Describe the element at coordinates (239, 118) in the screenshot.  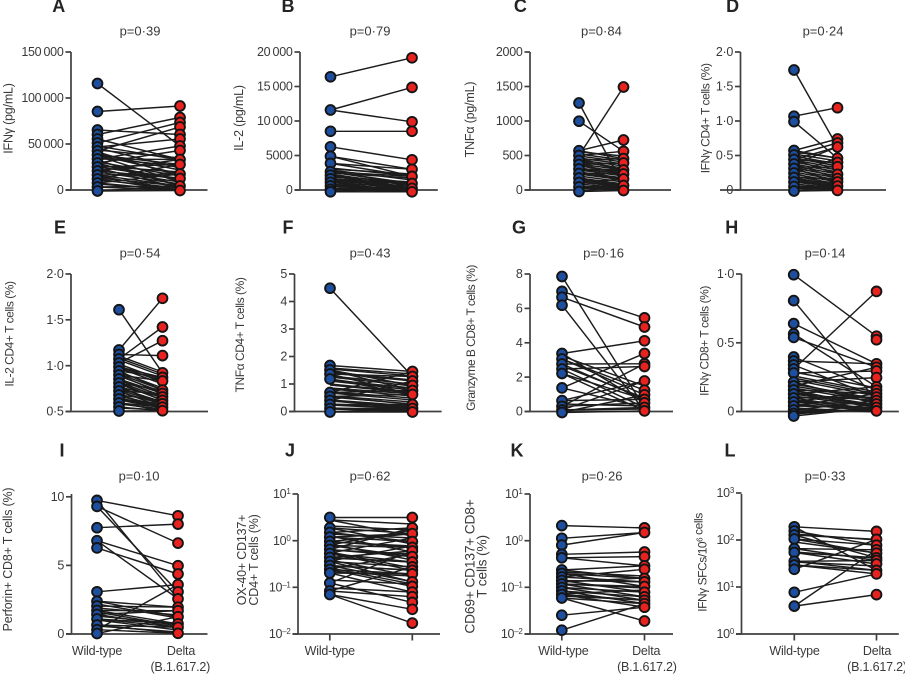
I see `svg-text: IL-2 (pg/mL)` at that location.